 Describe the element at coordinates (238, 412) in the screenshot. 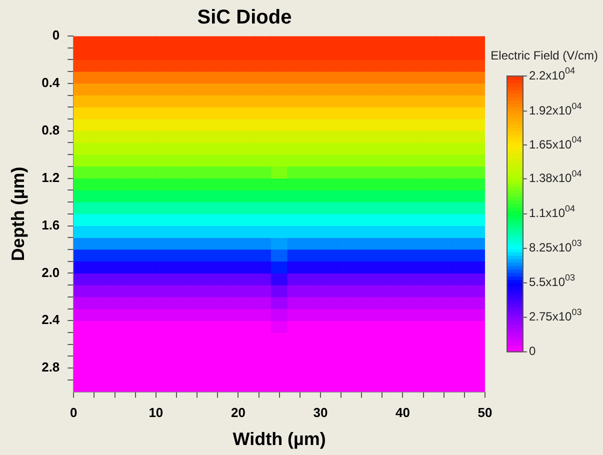

I see `x-tick-label: 20` at that location.